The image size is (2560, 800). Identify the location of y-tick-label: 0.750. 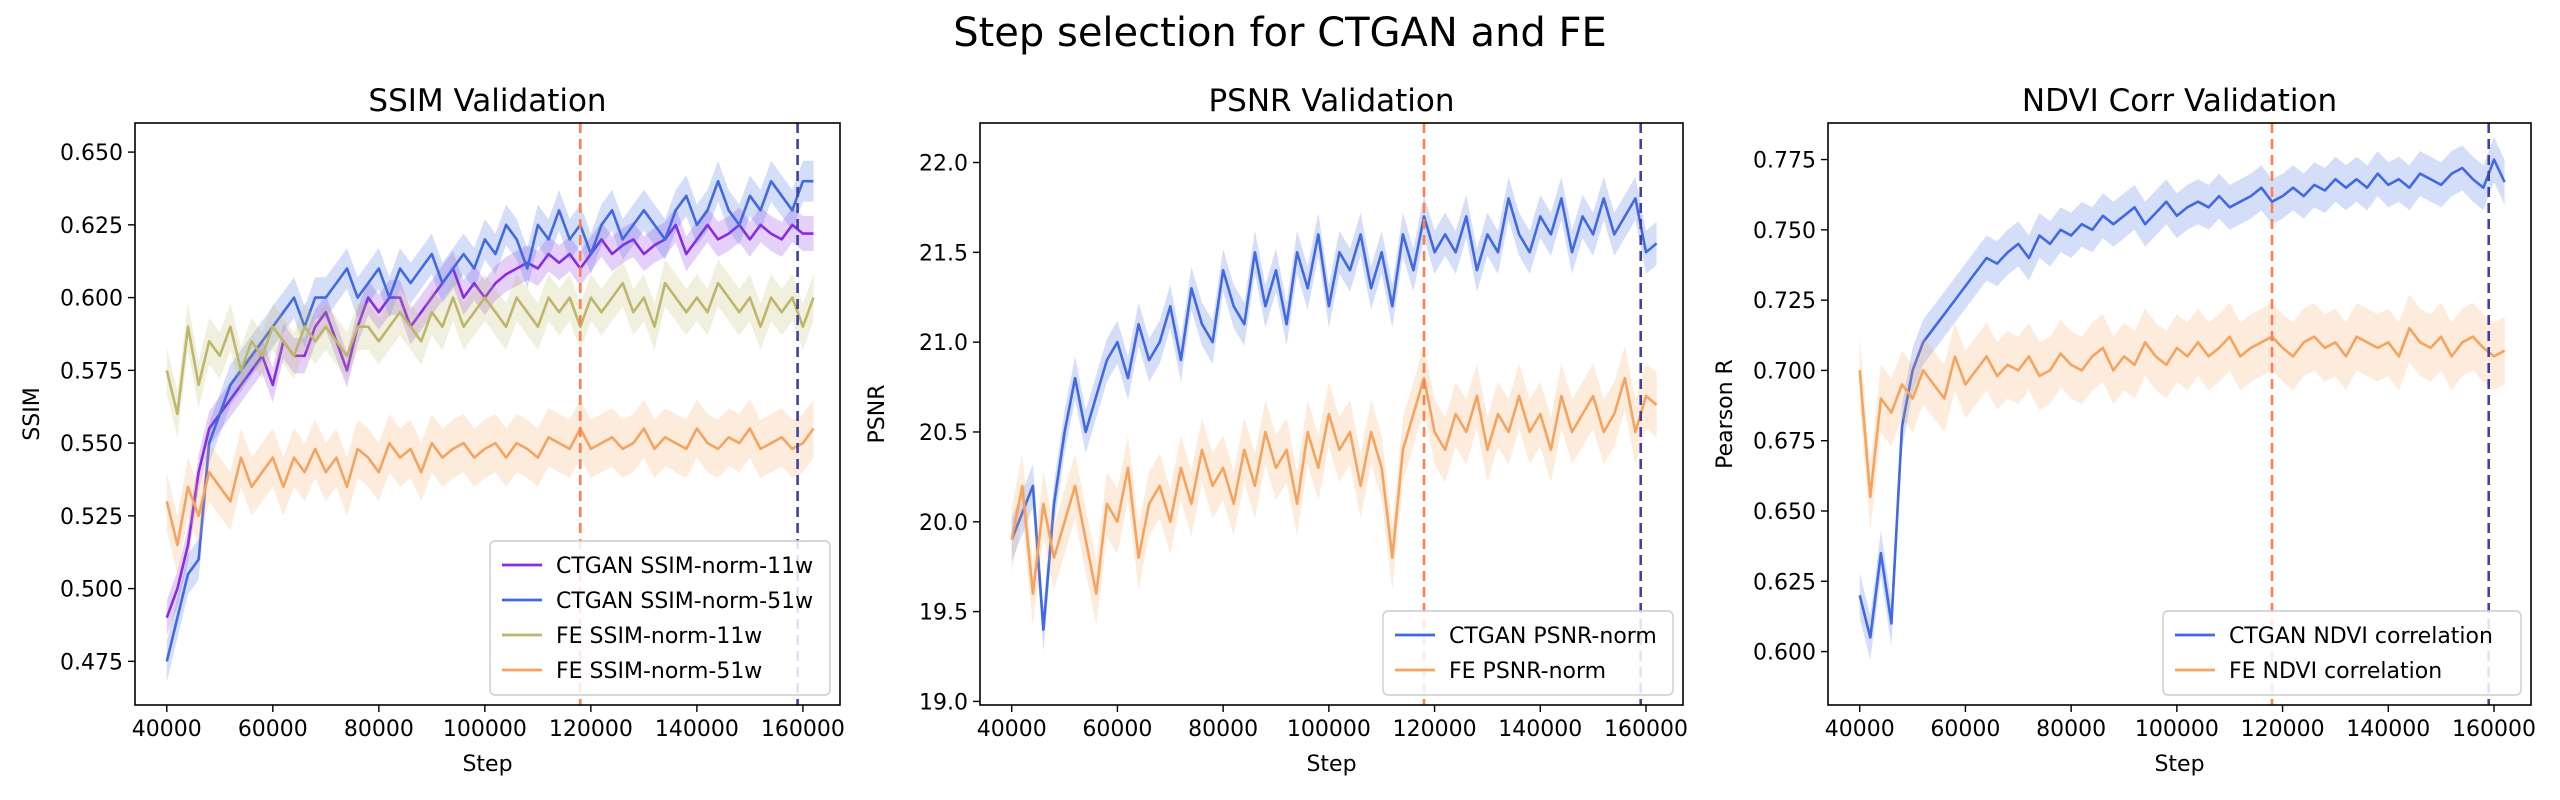
(1784, 231).